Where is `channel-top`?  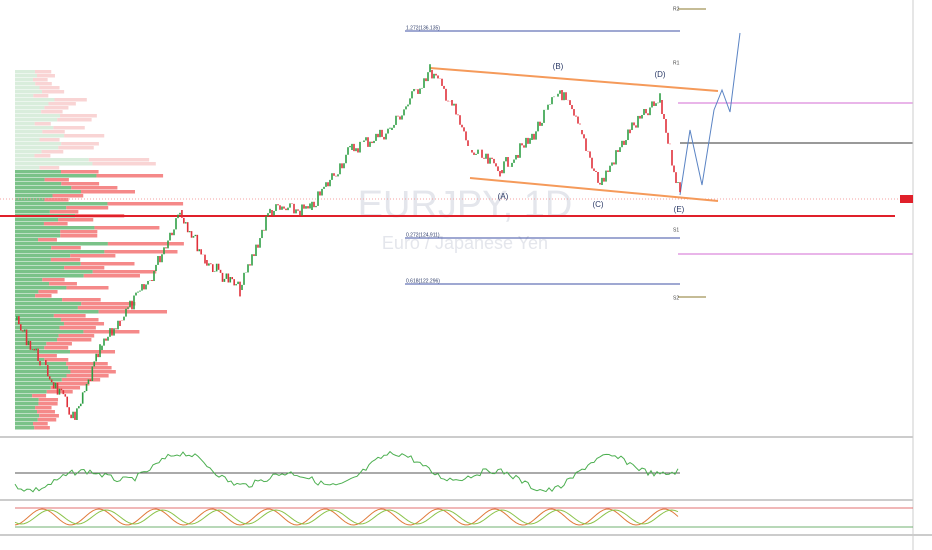 channel-top is located at coordinates (574, 79).